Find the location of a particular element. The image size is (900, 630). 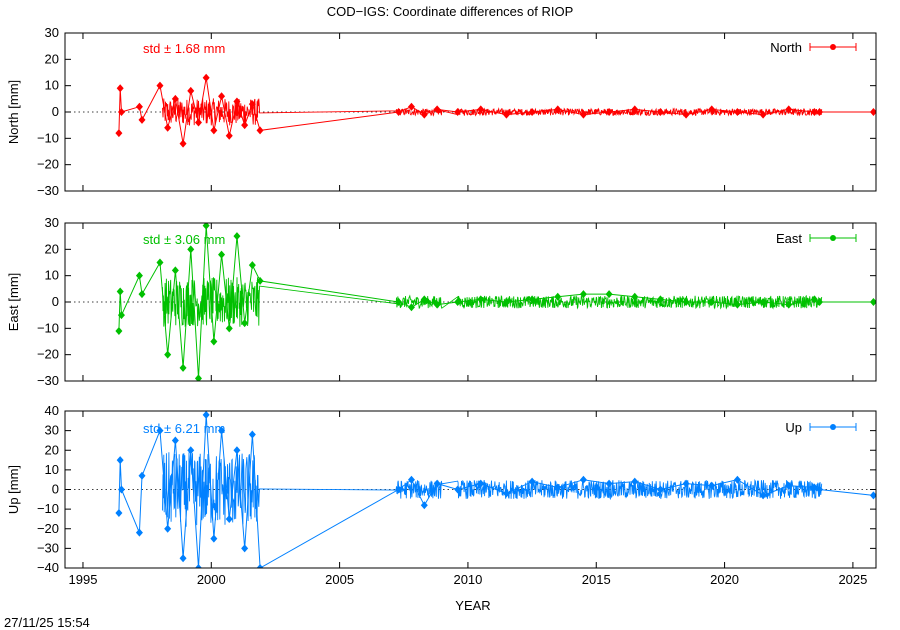

y-tick-label: −30 is located at coordinates (48, 380).